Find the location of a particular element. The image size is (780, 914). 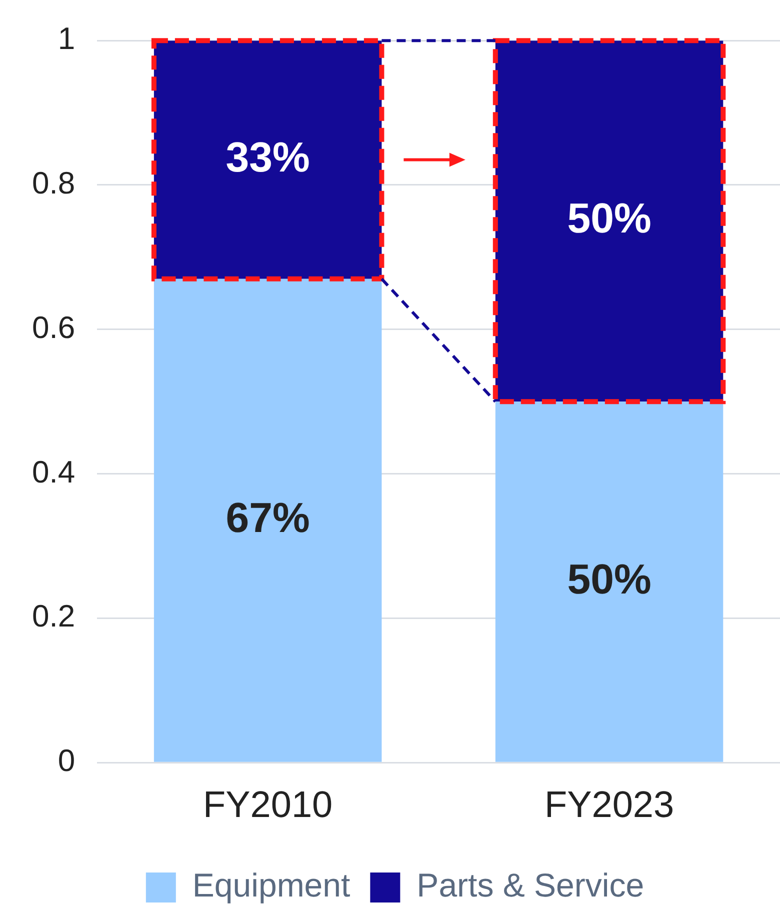

legend-label: Equipment is located at coordinates (271, 885).